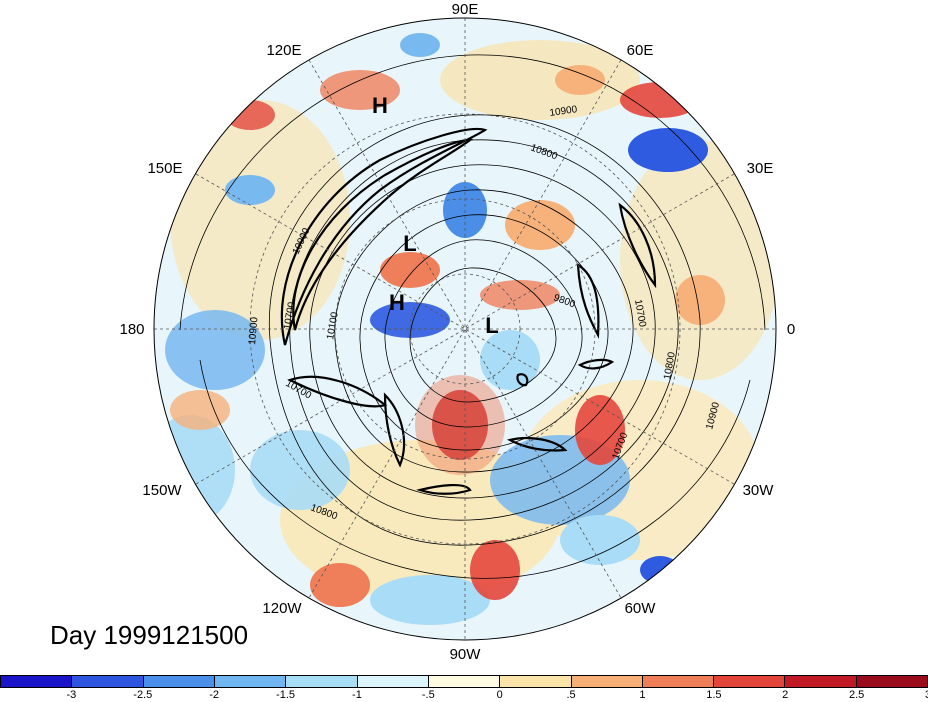 The height and width of the screenshot is (702, 928). Describe the element at coordinates (286, 695) in the screenshot. I see `colorbar-tick-label: -1.5` at that location.